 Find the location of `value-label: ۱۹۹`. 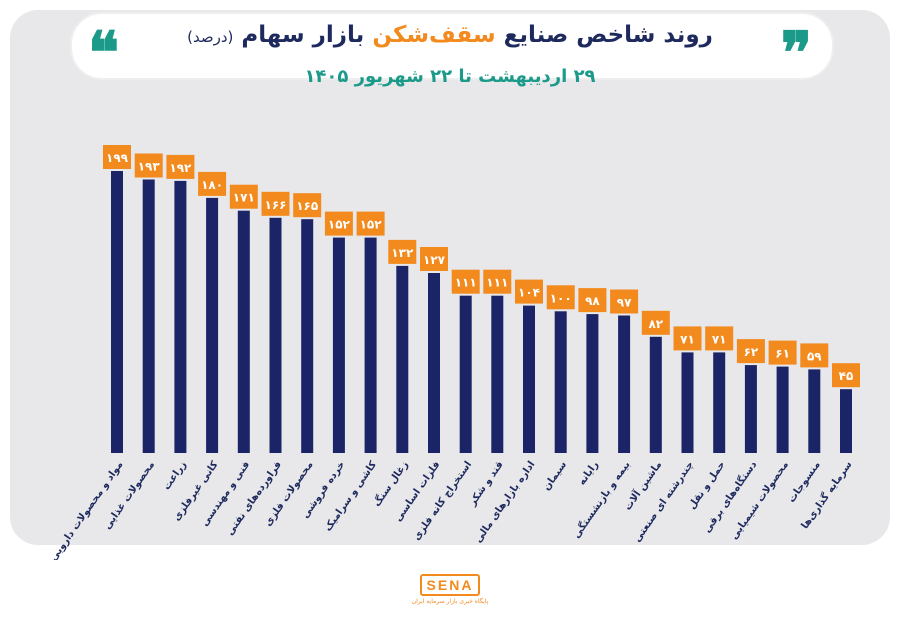

value-label: ۱۹۹ is located at coordinates (117, 158).